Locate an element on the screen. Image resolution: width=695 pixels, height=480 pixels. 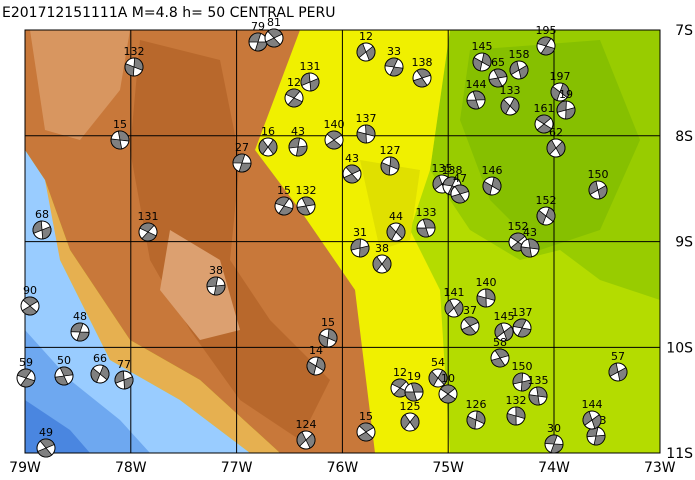
lon-label: 76W is located at coordinates (343, 468).